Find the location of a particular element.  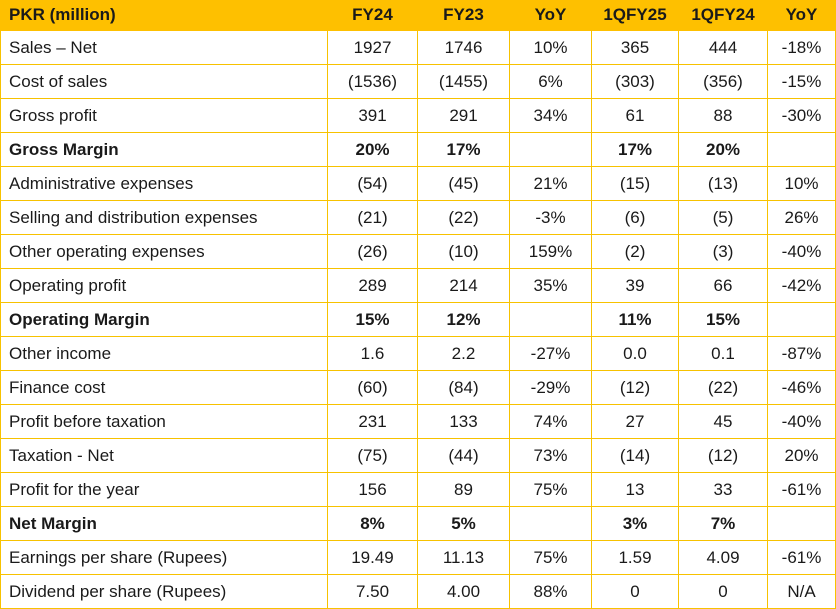

table-row: Sales – Net 1927 1746 10% 365 444 -18% is located at coordinates (418, 47).